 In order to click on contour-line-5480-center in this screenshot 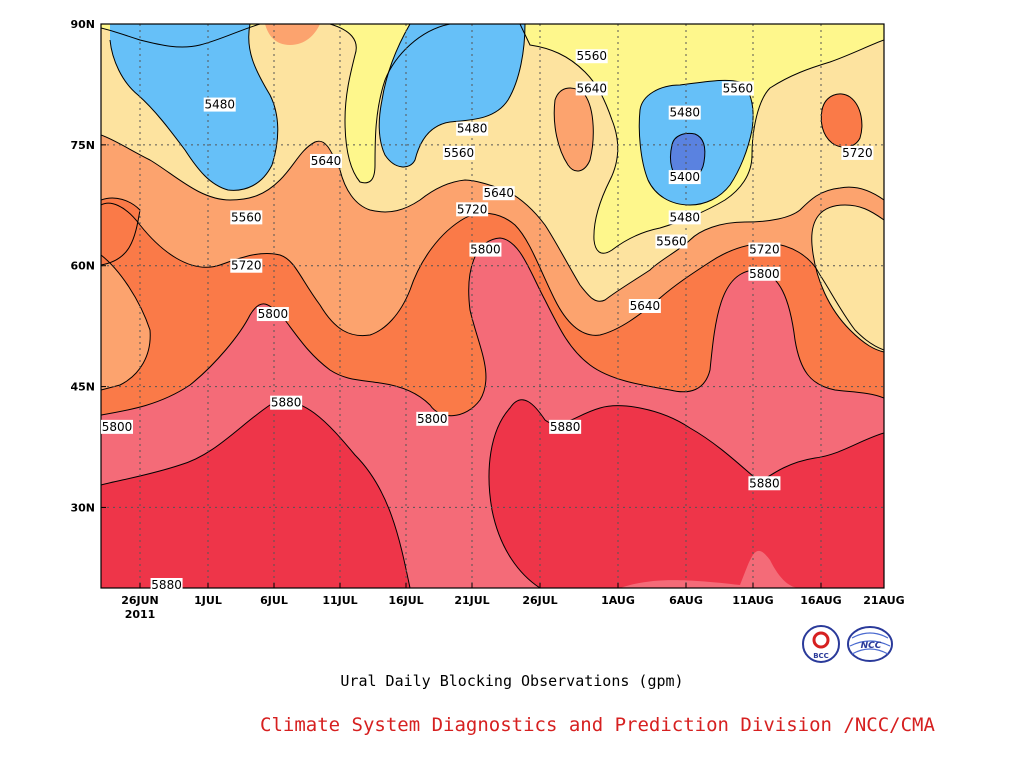, I will do `click(452, 96)`.